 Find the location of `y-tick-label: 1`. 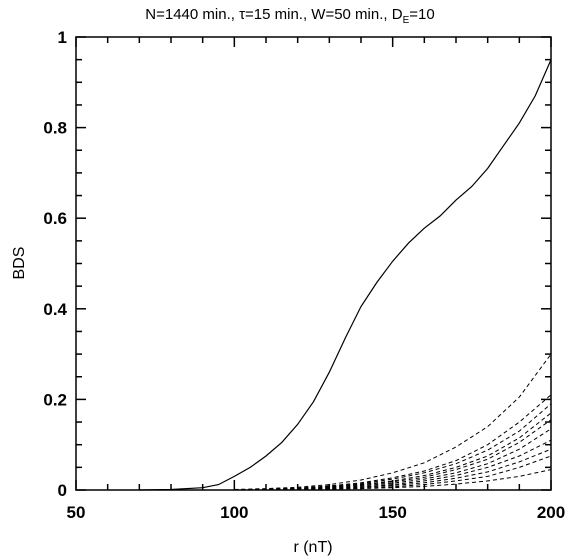

y-tick-label: 1 is located at coordinates (62, 37).